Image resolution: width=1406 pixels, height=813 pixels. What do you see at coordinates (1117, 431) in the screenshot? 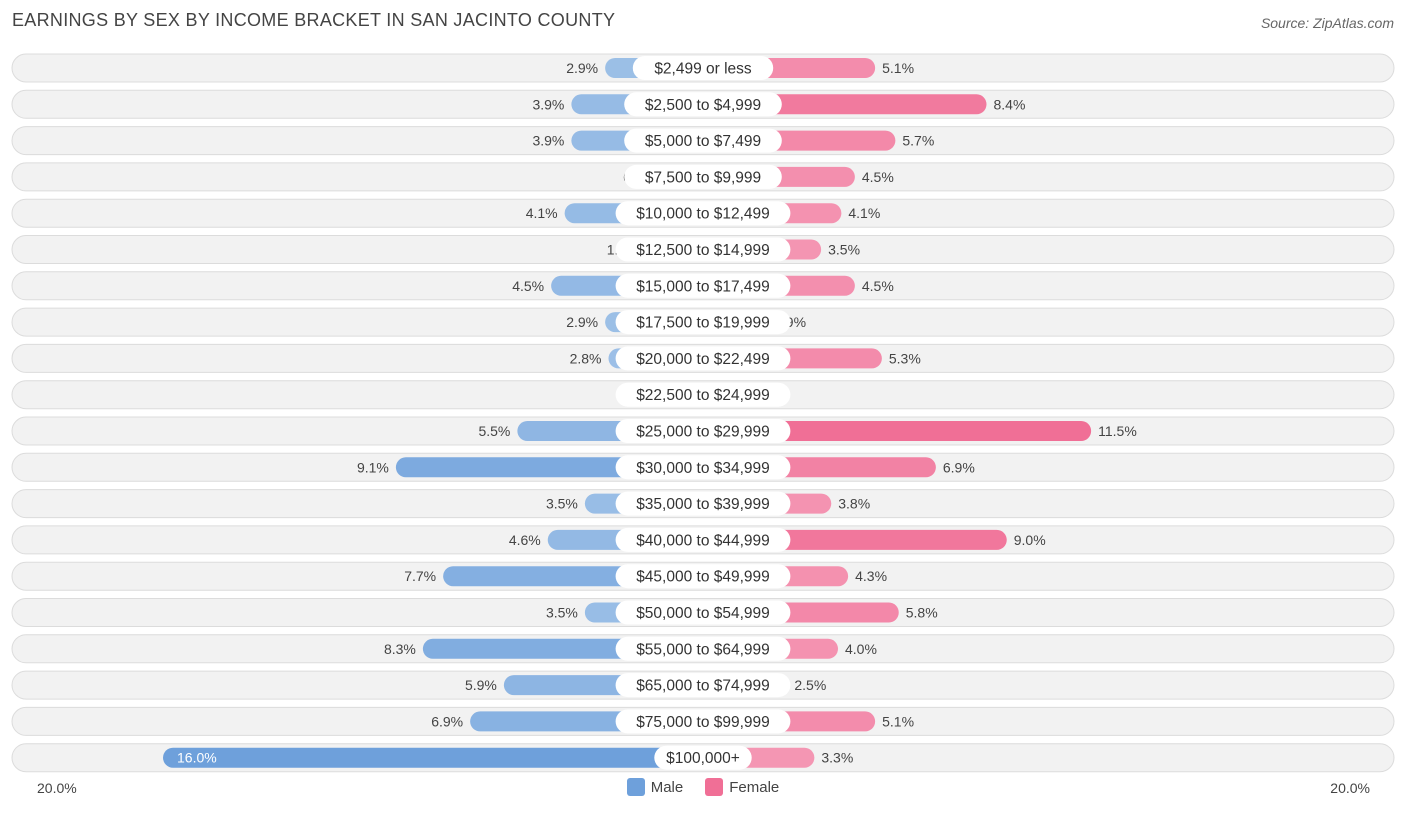
I see `female-value-label: 11.5%` at bounding box center [1117, 431].